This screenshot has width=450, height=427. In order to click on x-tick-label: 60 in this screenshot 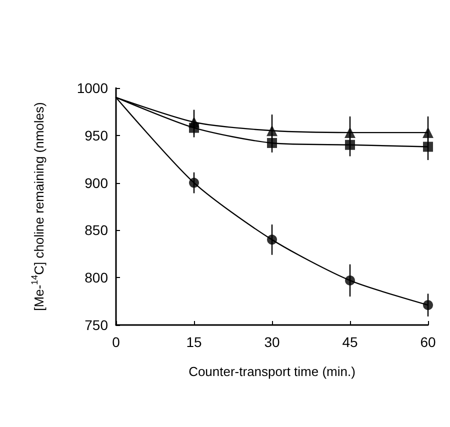, I will do `click(428, 342)`.